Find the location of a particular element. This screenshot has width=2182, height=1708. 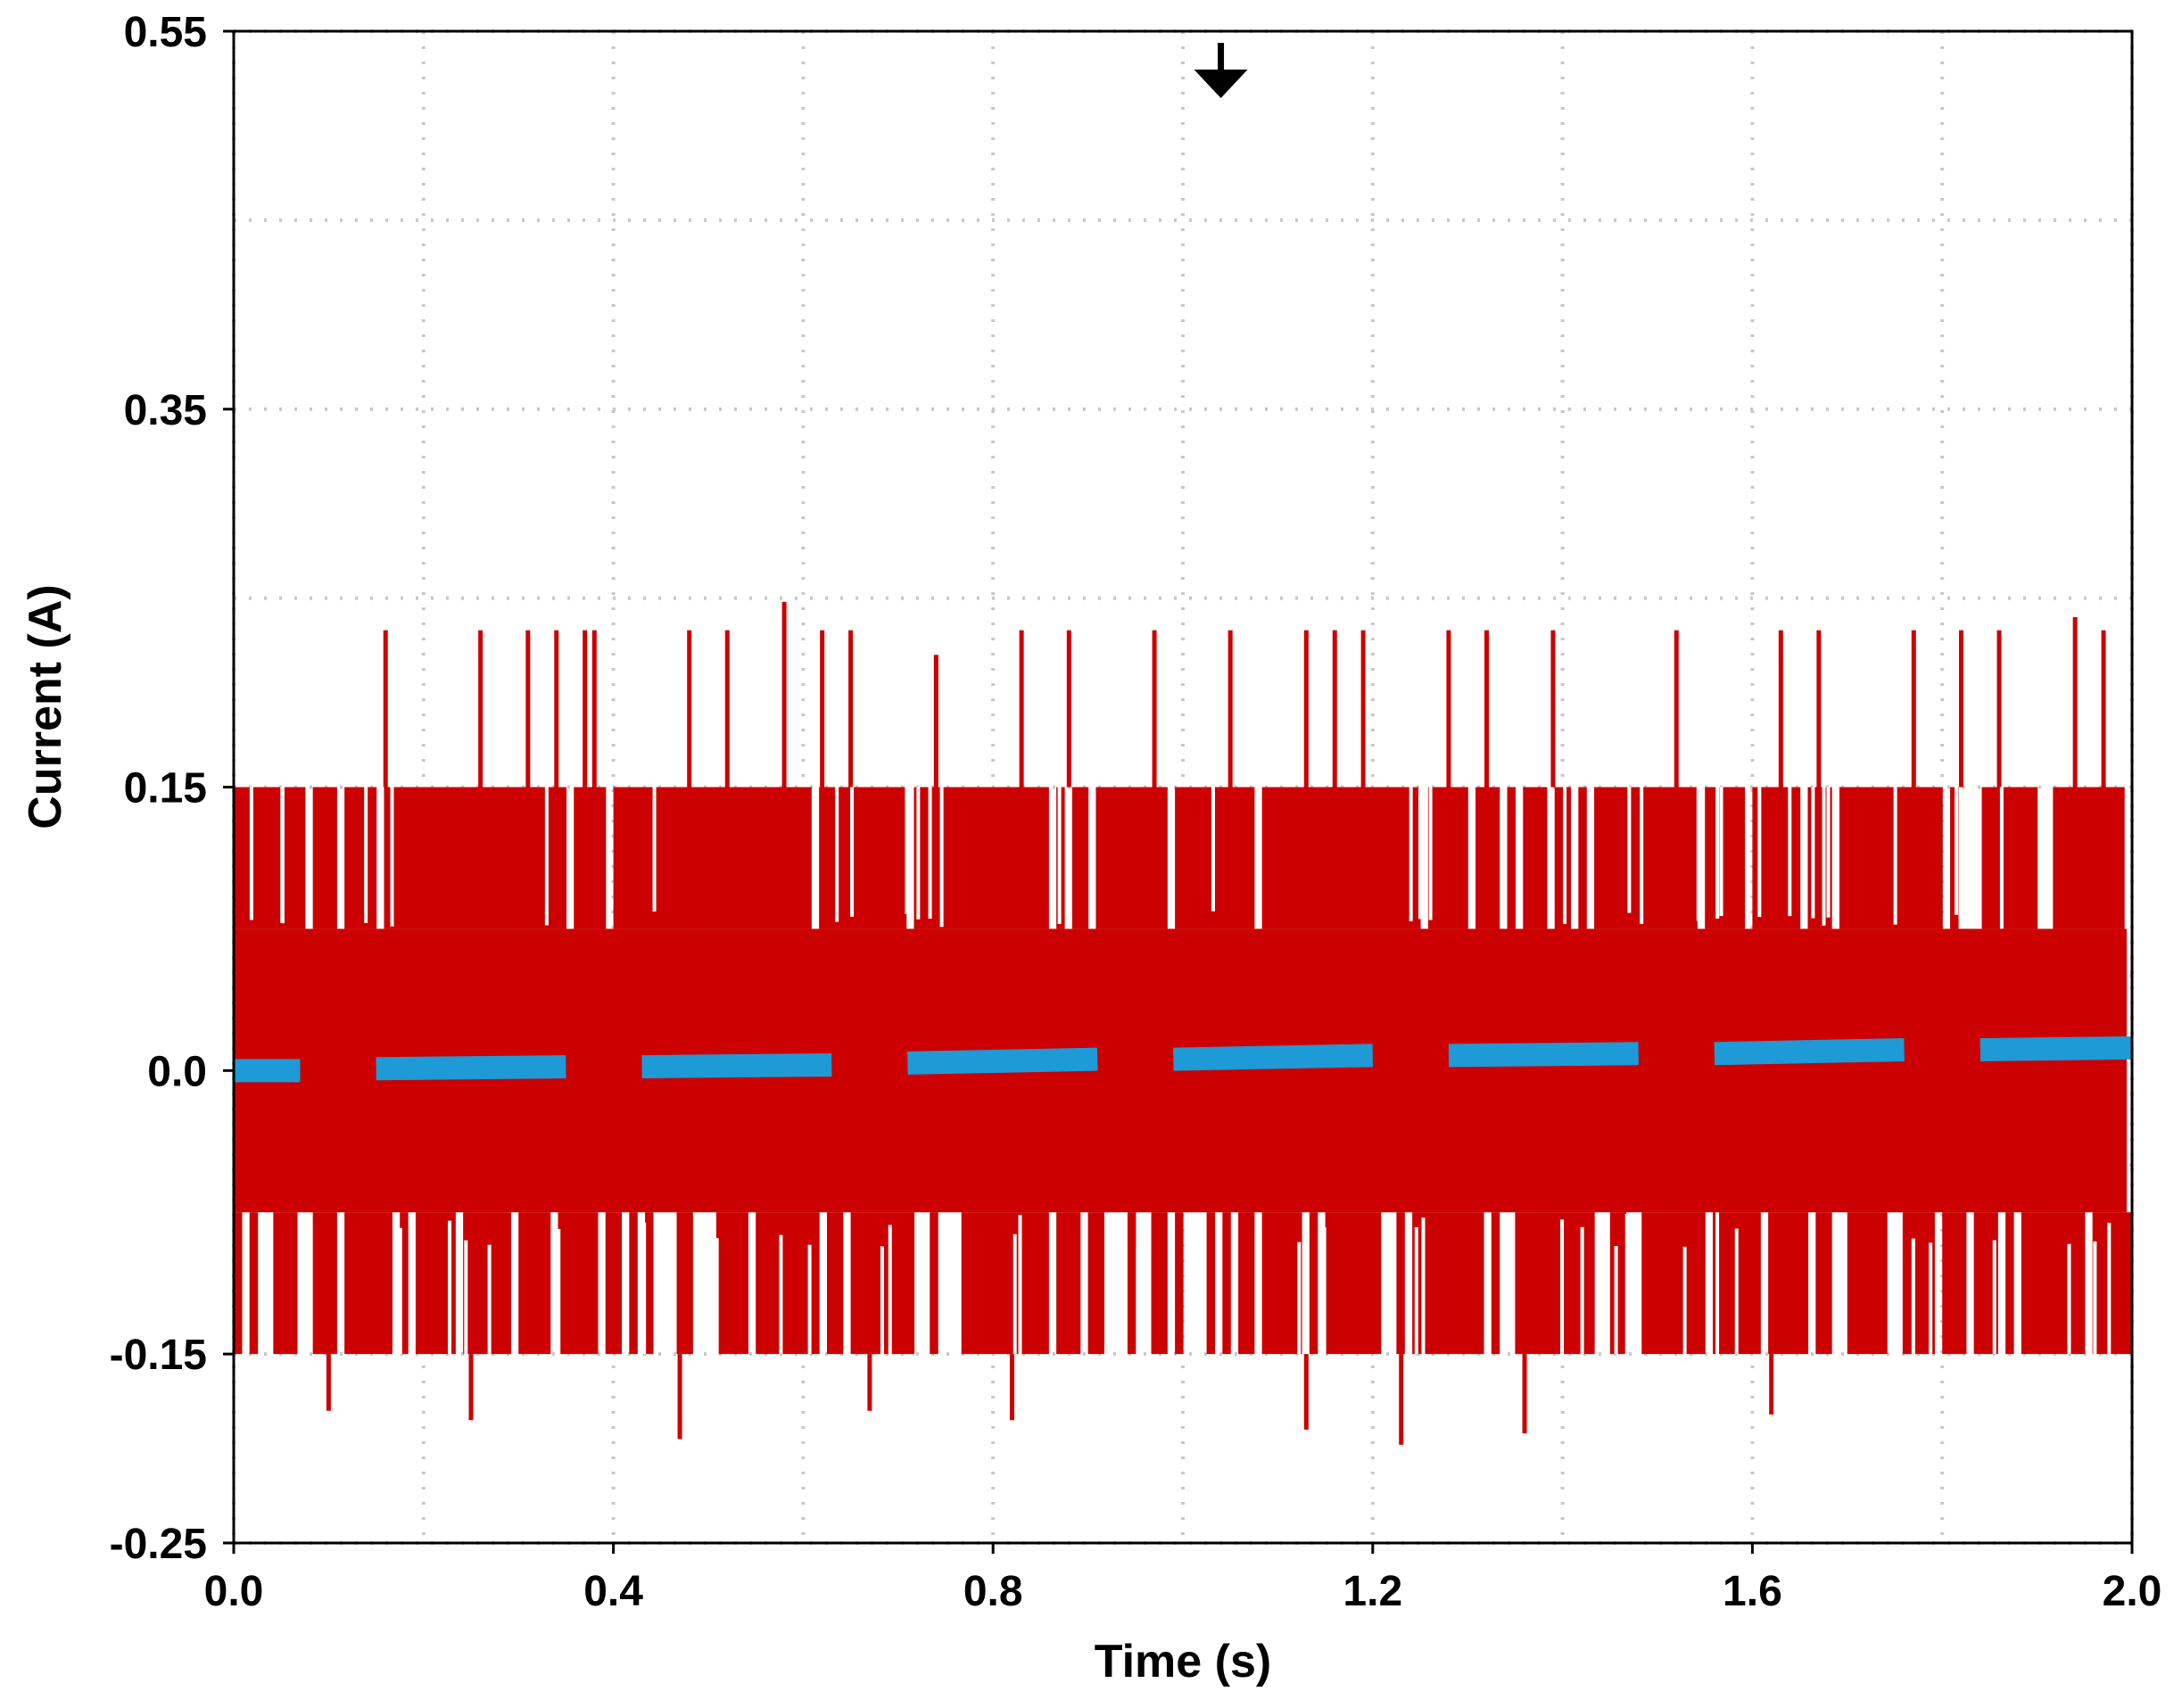

x-axis-label: Time (s) is located at coordinates (1183, 1661).